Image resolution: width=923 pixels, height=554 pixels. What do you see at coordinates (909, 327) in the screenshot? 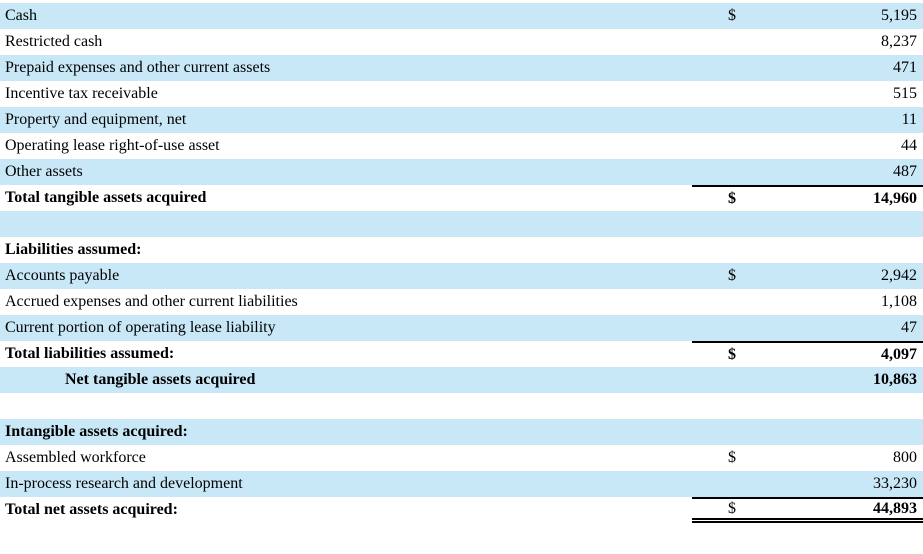
I see `row-amount: 47` at bounding box center [909, 327].